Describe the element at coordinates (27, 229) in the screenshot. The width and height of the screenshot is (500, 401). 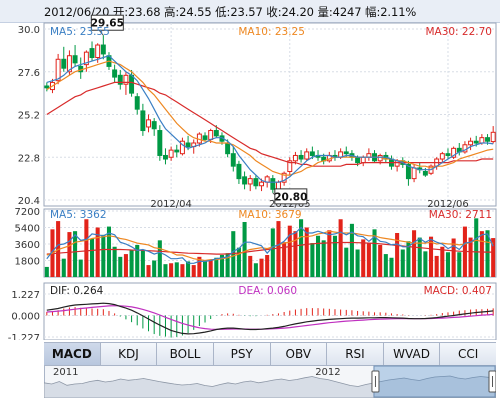
I see `volume-y-tick: 5400` at that location.